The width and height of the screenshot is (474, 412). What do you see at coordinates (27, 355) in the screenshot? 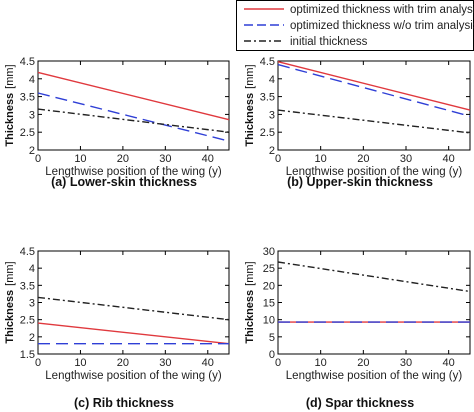
I see `y-tick-label: 1.5` at bounding box center [27, 355].